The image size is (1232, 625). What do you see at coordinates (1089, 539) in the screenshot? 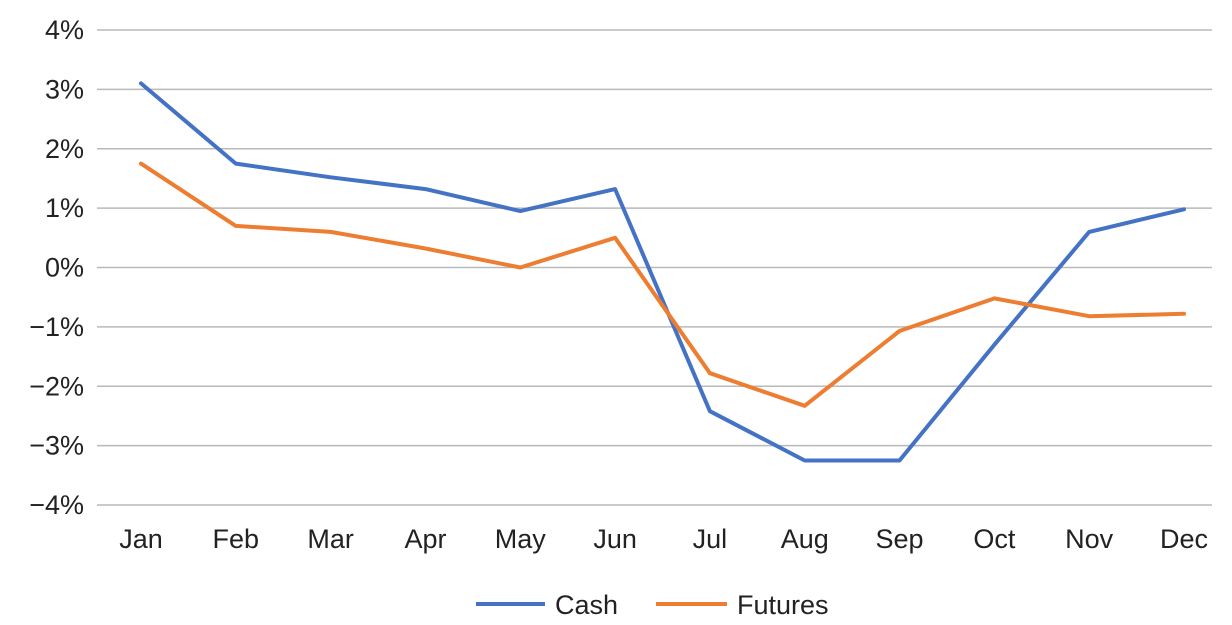
I see `x-tick-label: Nov` at bounding box center [1089, 539].